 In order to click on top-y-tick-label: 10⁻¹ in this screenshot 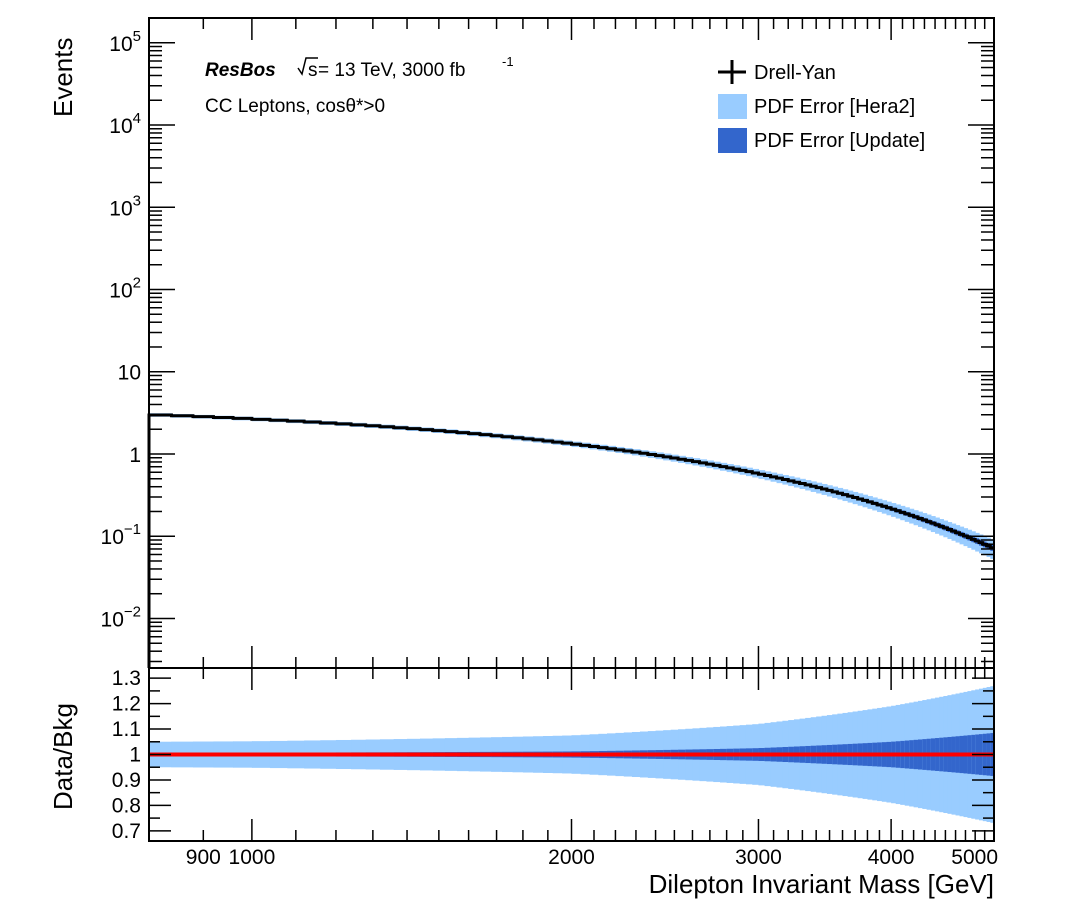, I will do `click(121, 535)`.